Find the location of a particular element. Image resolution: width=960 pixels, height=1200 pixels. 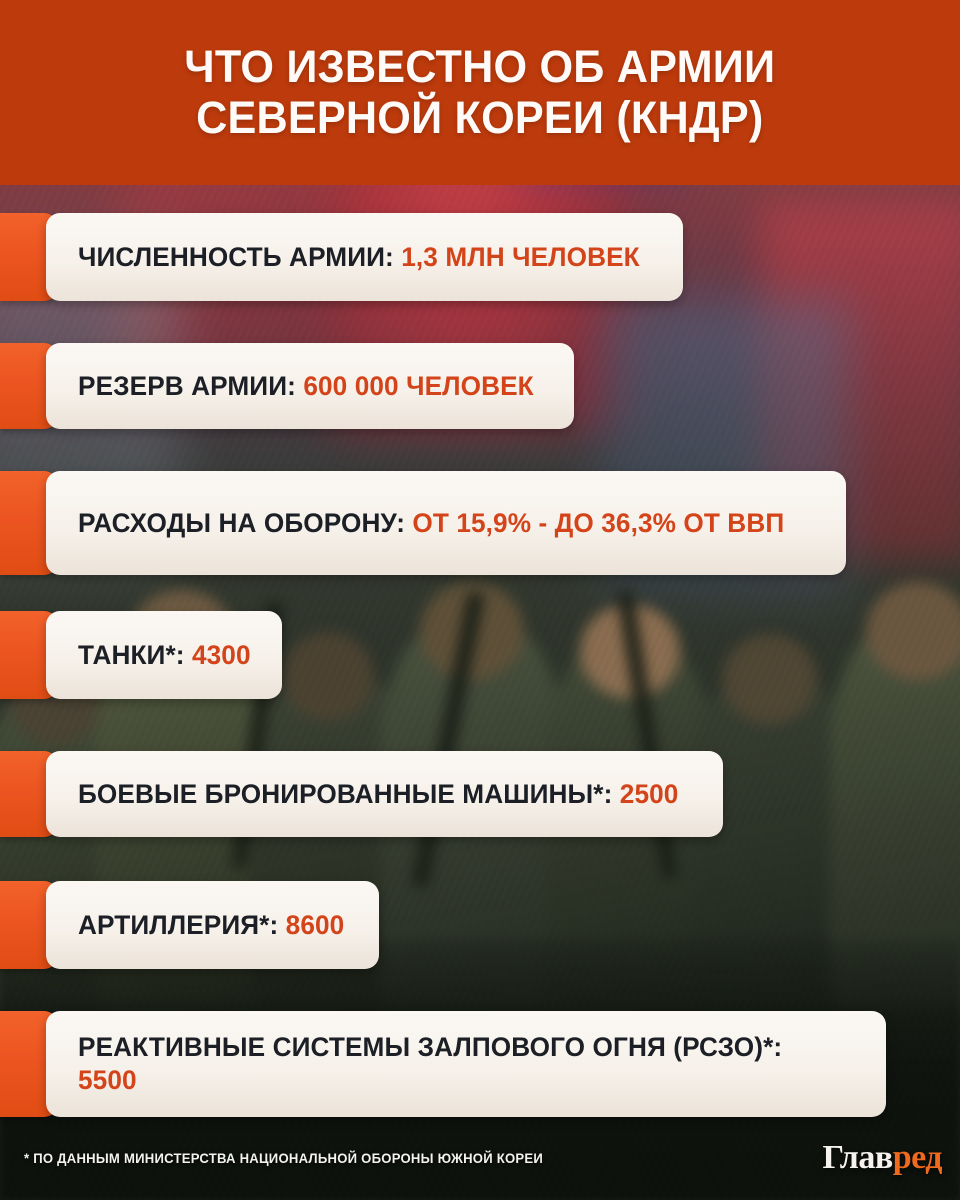

stat-card: РЕЗЕРВ АРМИИ: 600 000 ЧЕЛОВЕК is located at coordinates (310, 386).